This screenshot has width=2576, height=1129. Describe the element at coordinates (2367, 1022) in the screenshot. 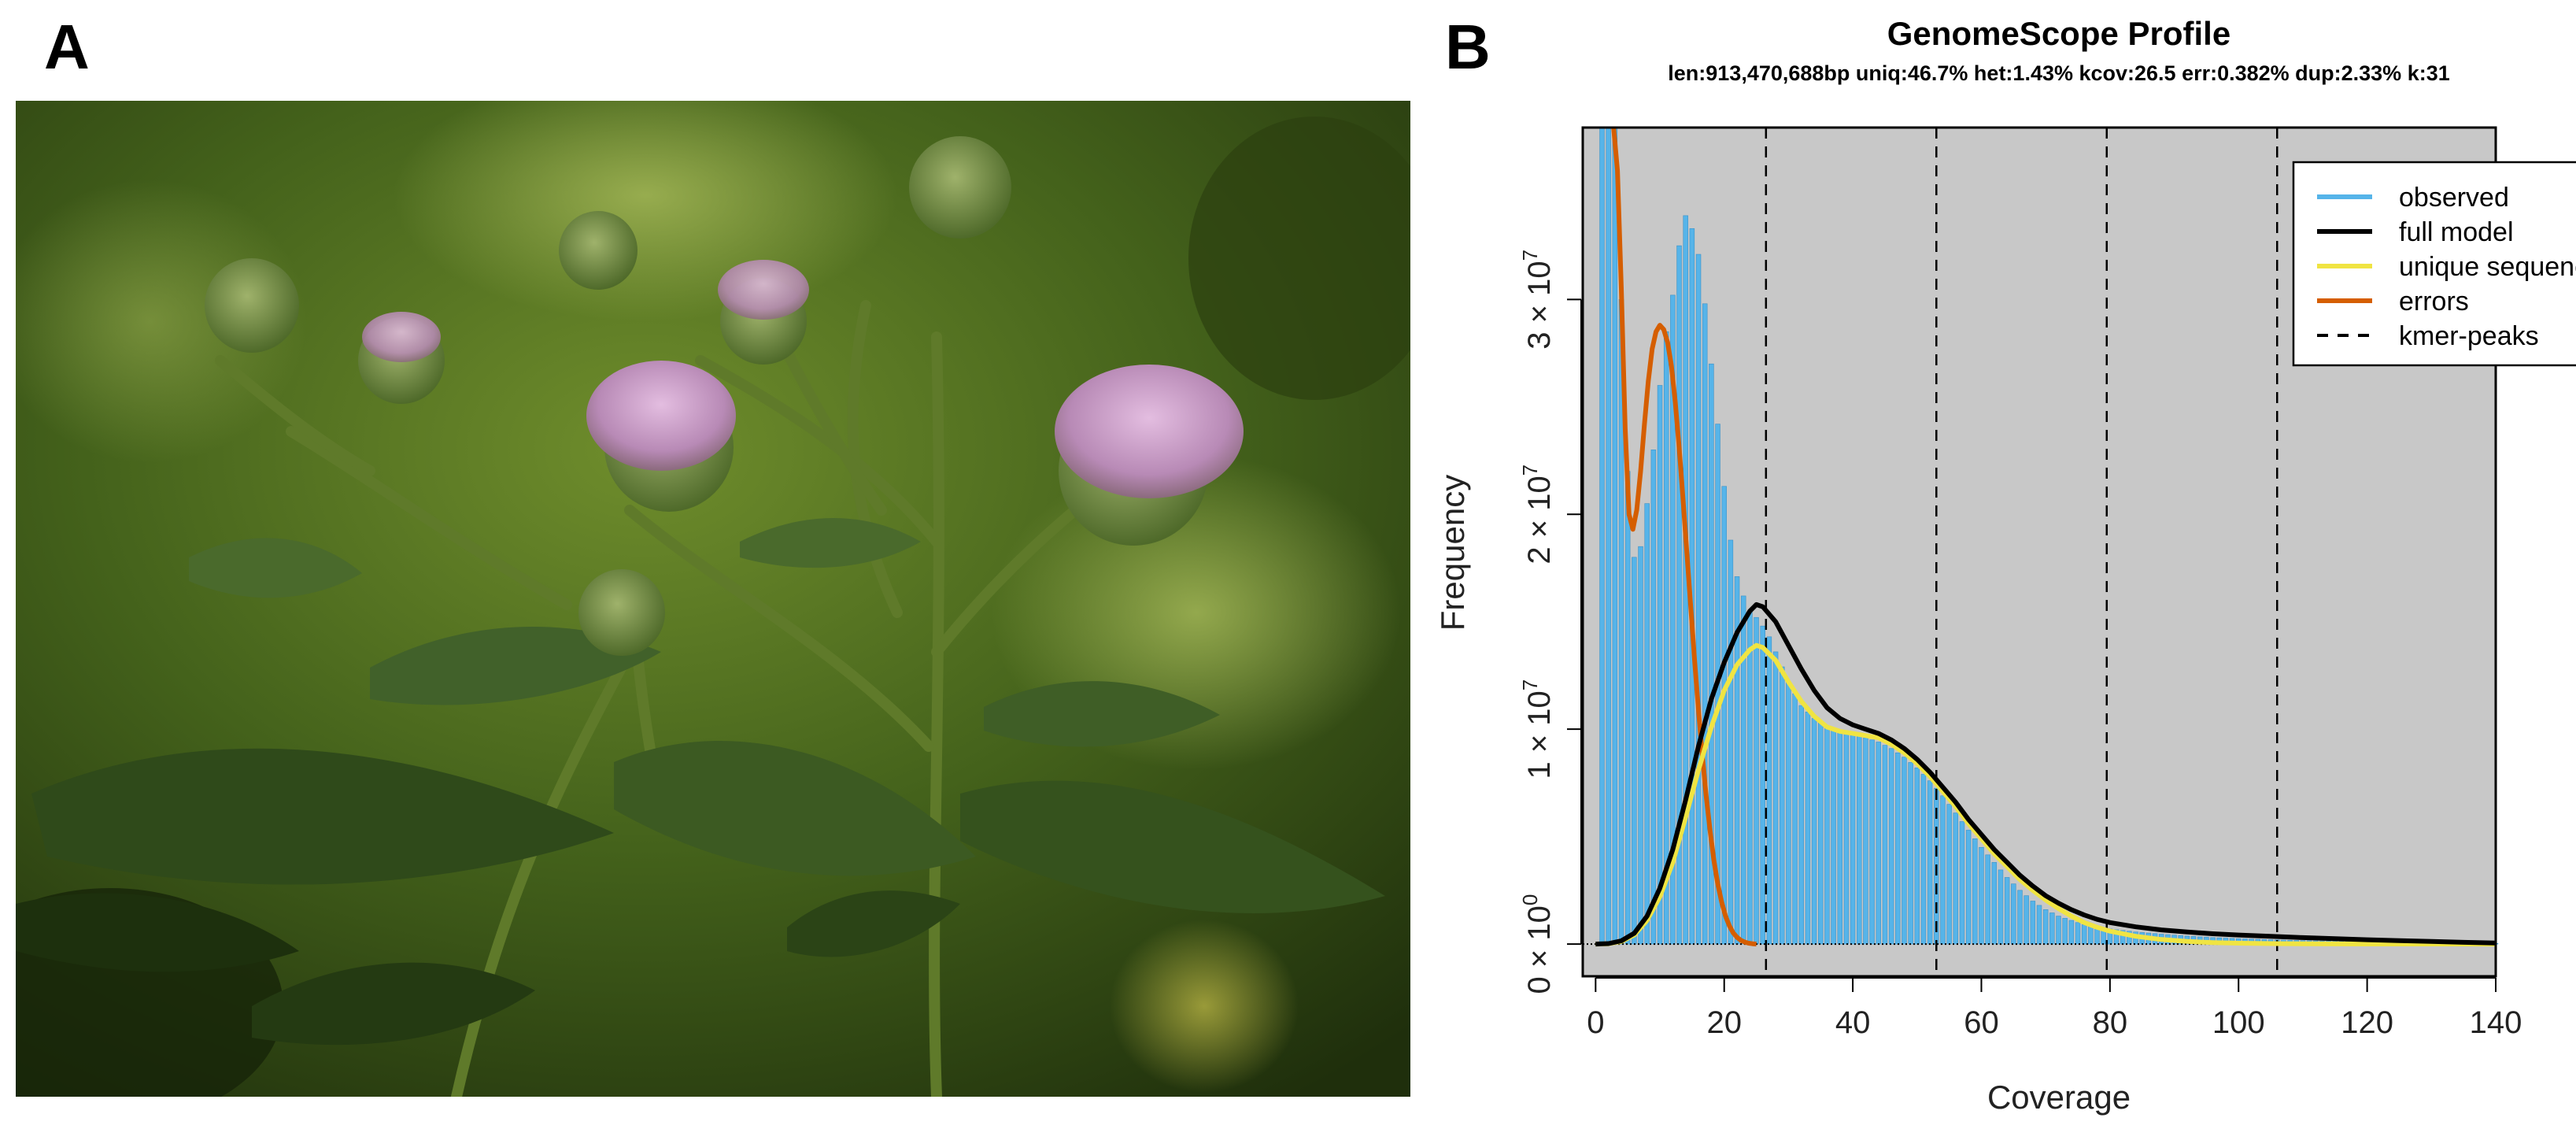

I see `x-tick-label: 120` at that location.